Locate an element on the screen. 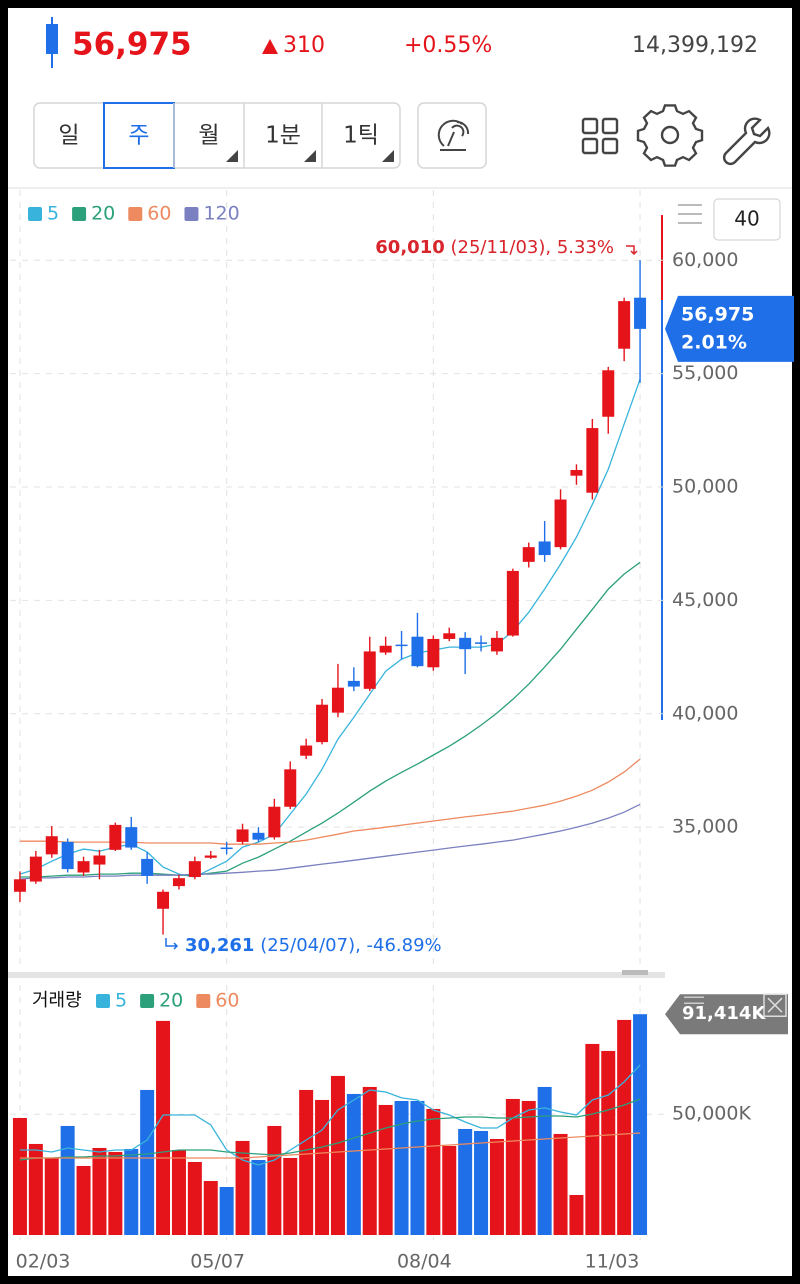  high-pointer is located at coordinates (632, 250).